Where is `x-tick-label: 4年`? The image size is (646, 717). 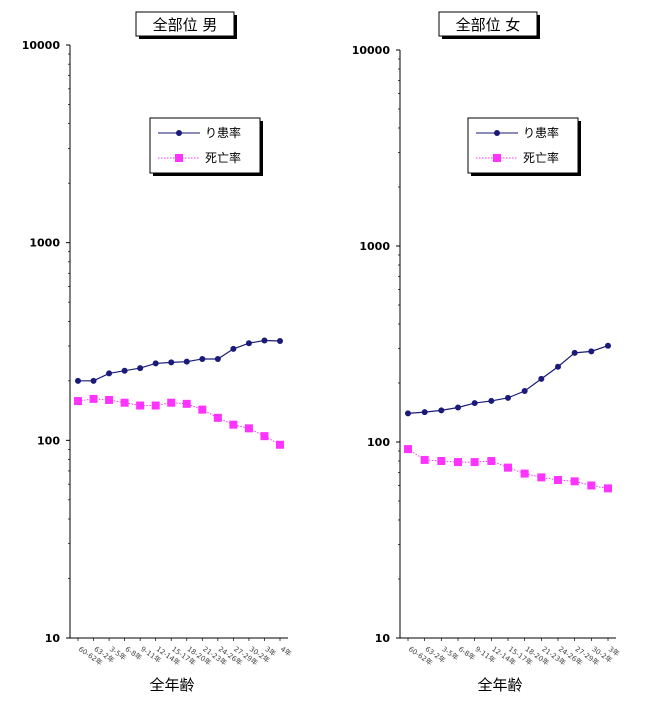
x-tick-label: 4年 is located at coordinates (286, 651).